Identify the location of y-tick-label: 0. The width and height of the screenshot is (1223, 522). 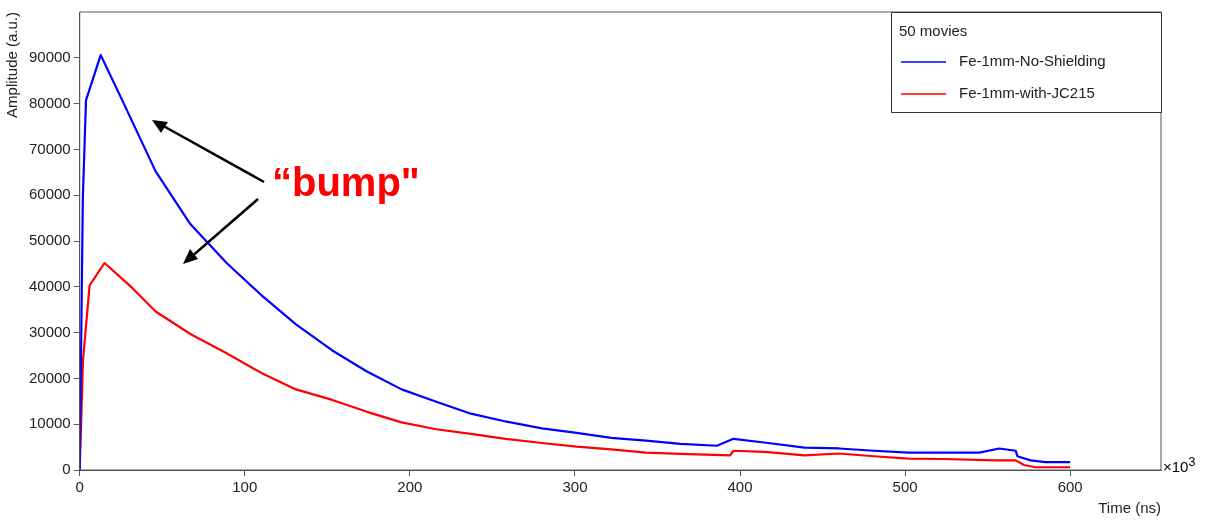
(66, 469).